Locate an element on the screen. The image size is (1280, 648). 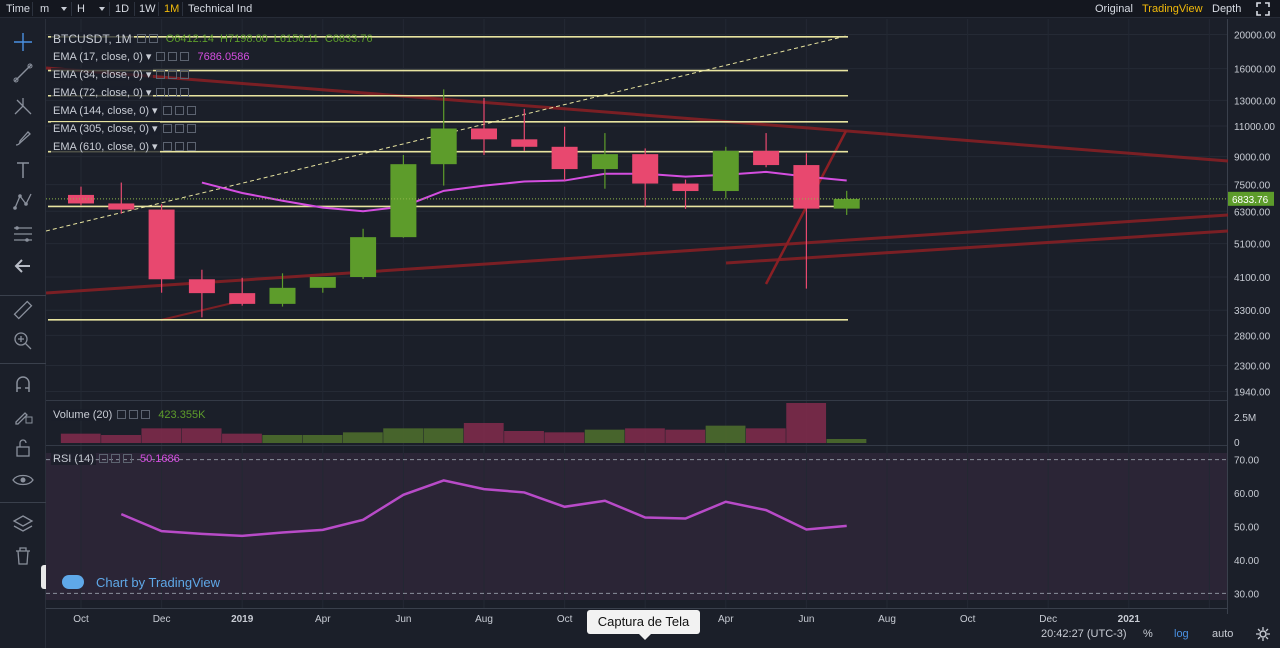
view-tradingview-button: TradingView is located at coordinates (1172, 9).